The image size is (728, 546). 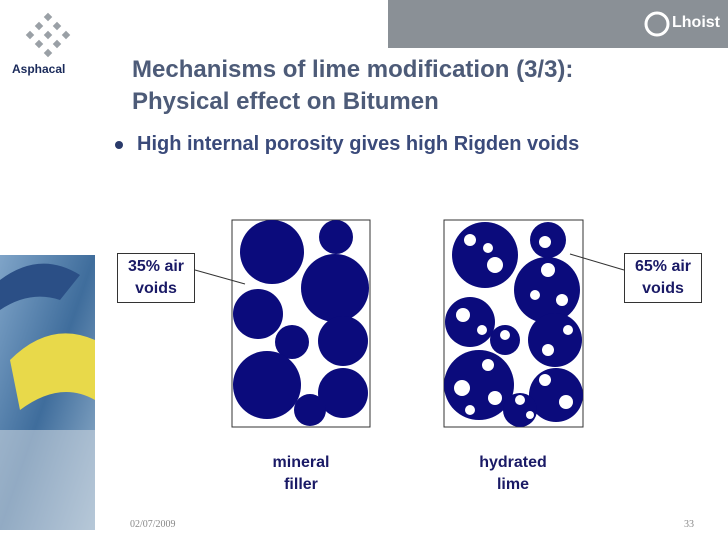 I want to click on box-label: hydrated lime, so click(x=513, y=473).